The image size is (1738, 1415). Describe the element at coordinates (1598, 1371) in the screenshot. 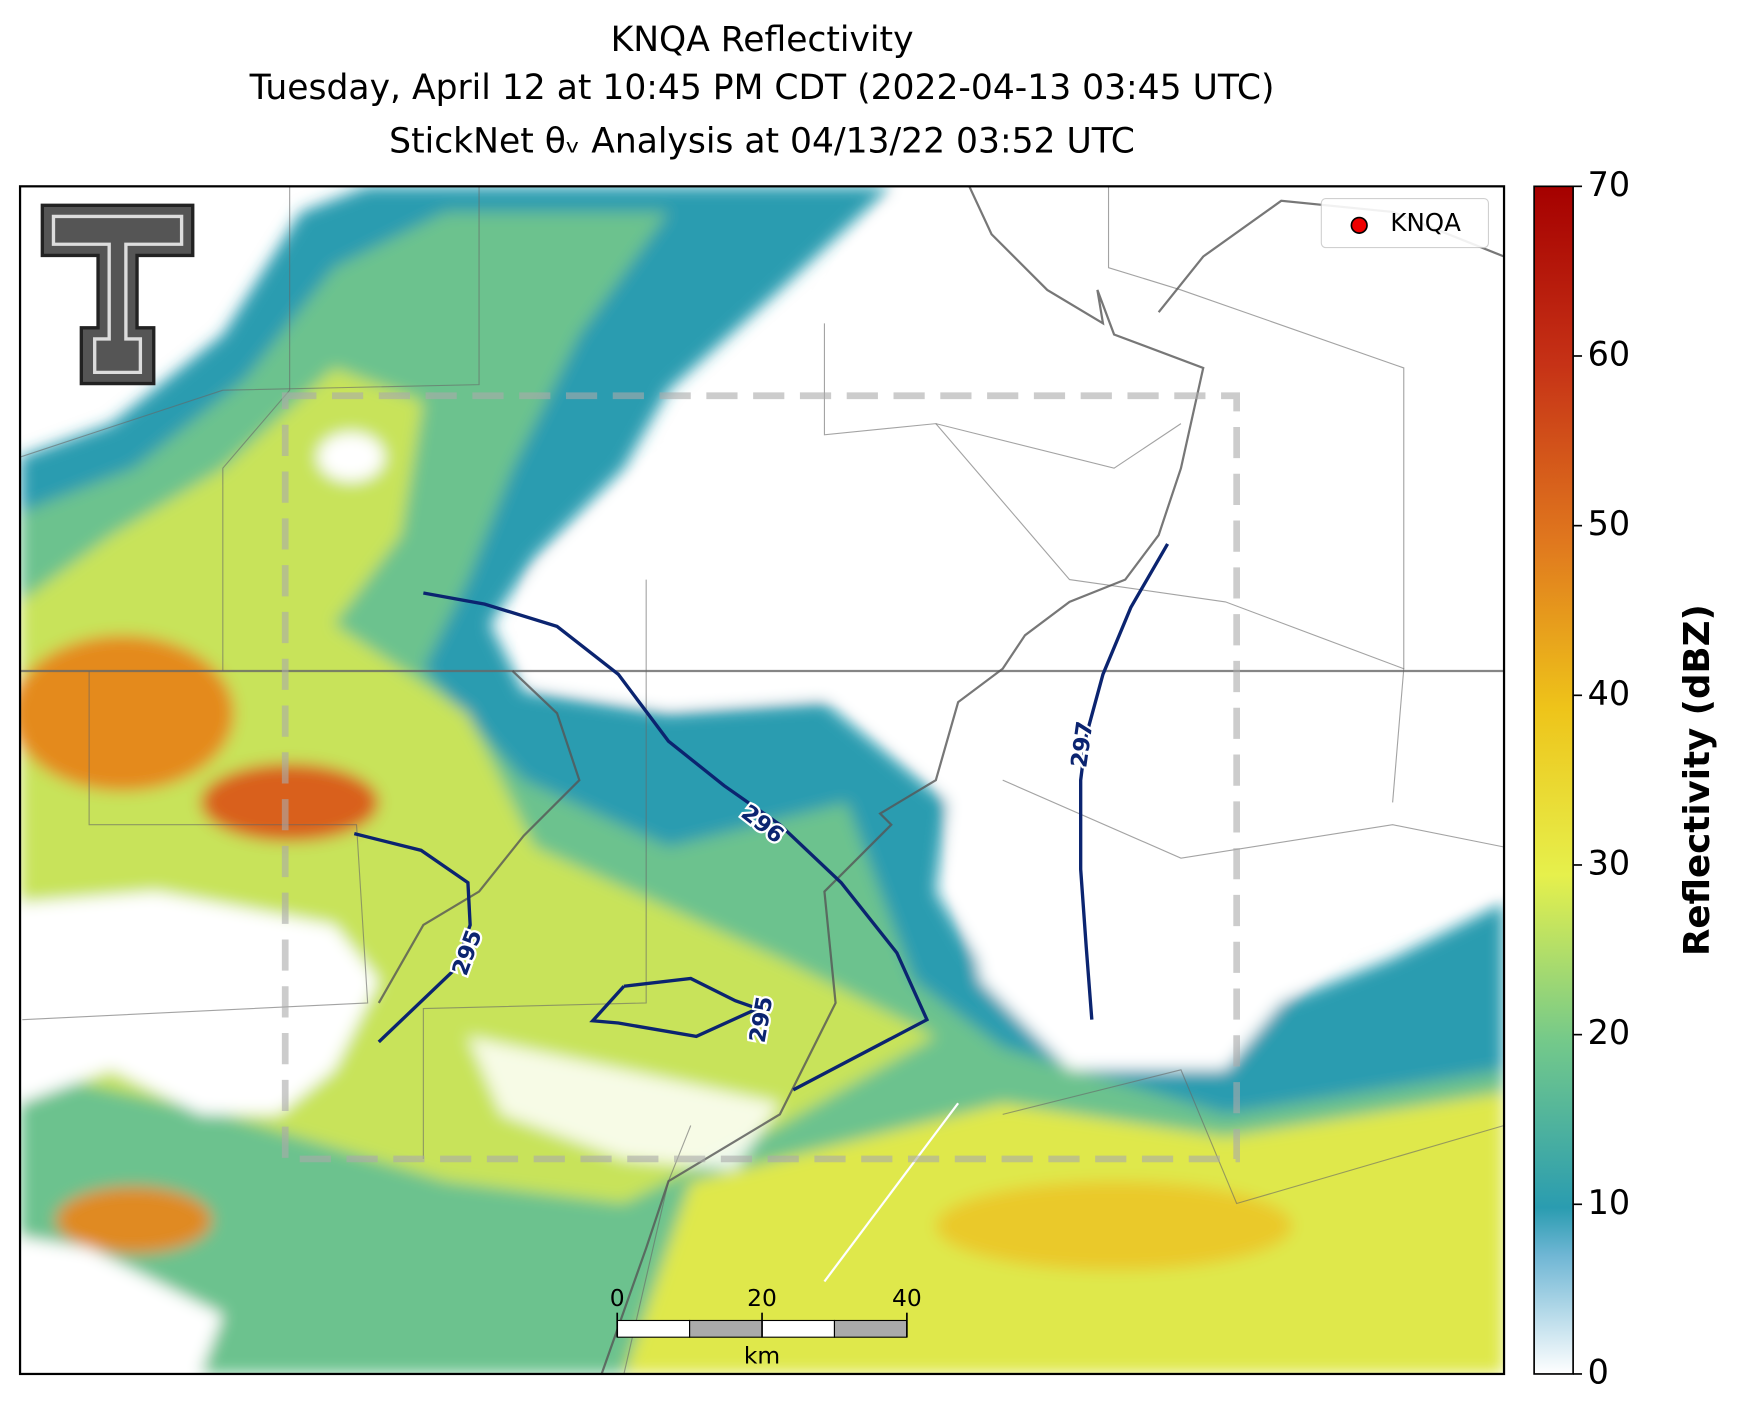

I see `colorbar-tick-label: 0` at that location.